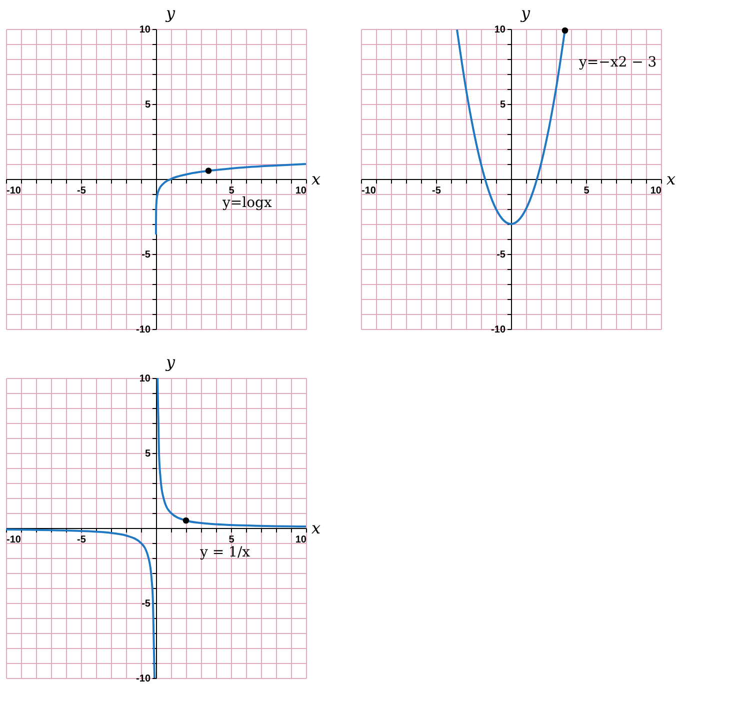 This screenshot has width=751, height=724. What do you see at coordinates (224, 552) in the screenshot?
I see `annotation: y = 1/x` at bounding box center [224, 552].